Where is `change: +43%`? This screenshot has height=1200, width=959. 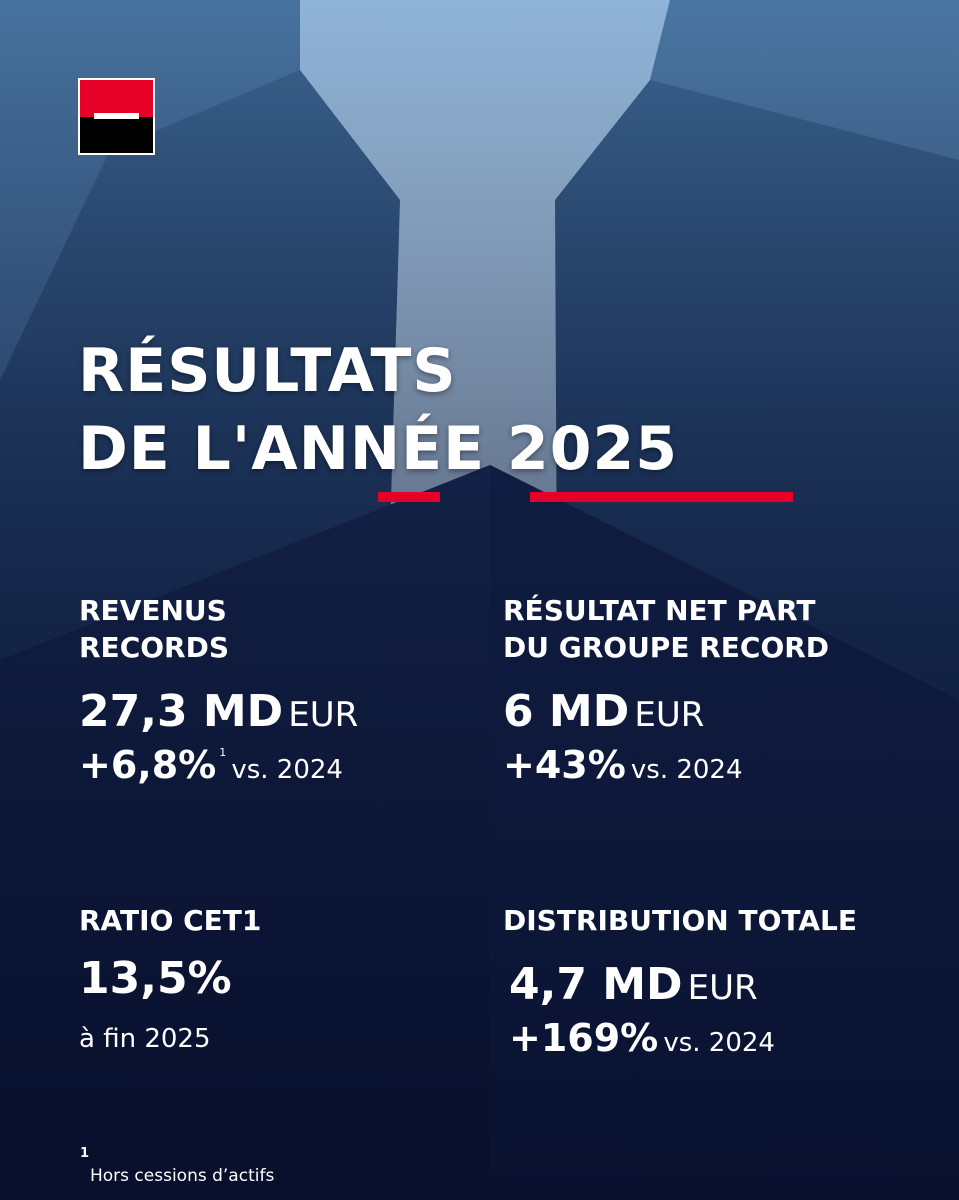 change: +43% is located at coordinates (564, 765).